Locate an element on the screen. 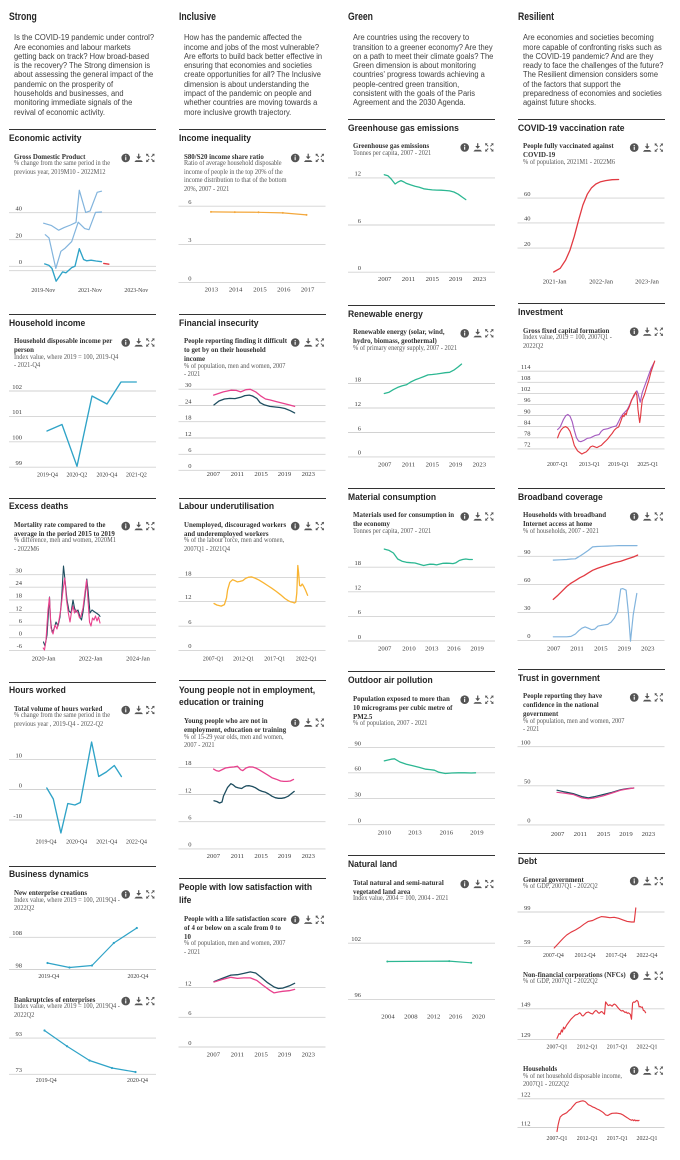 This screenshot has height=1160, width=680. svg-text: 2024-Jan is located at coordinates (138, 658).